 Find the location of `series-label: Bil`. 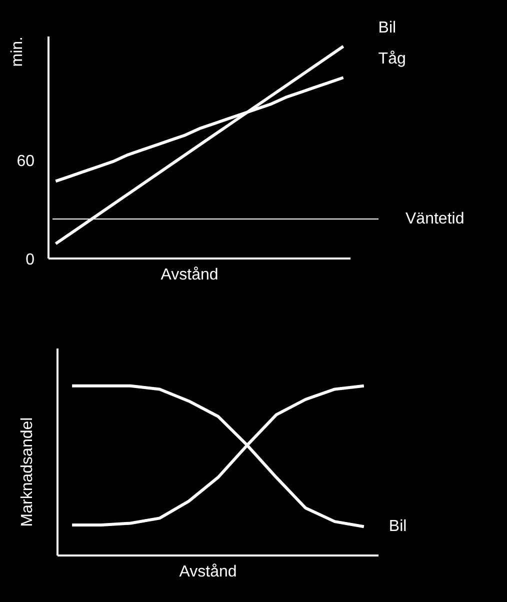

series-label: Bil is located at coordinates (397, 527).